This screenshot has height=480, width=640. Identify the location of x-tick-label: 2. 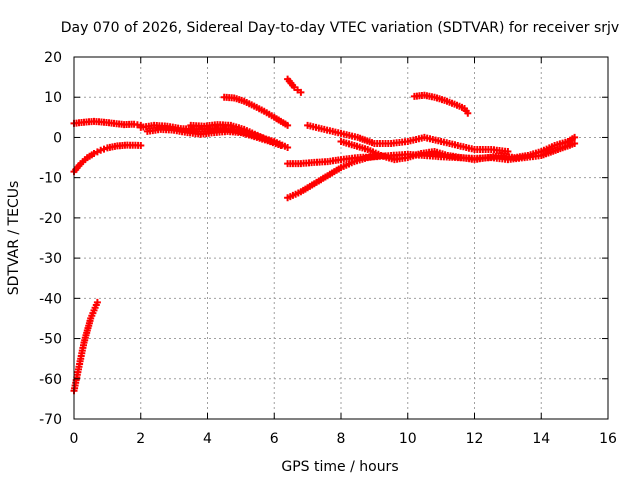
(140, 439).